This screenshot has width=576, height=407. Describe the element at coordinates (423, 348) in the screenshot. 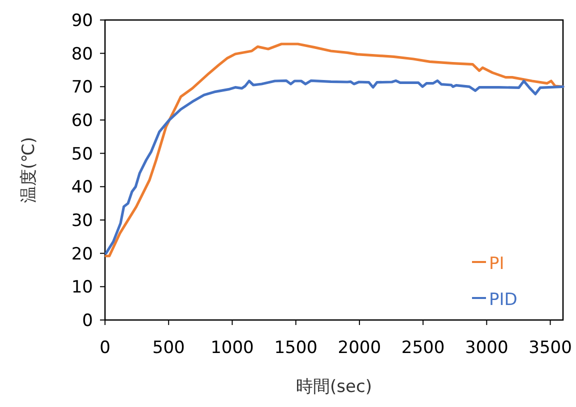

I see `x-tick-label: 2500` at that location.